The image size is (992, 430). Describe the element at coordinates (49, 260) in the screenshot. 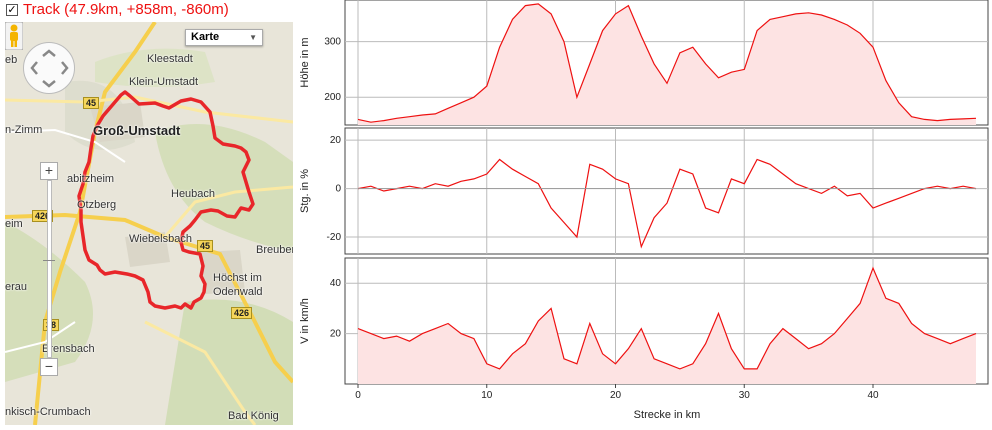

I see `zoom-slider-handle` at that location.